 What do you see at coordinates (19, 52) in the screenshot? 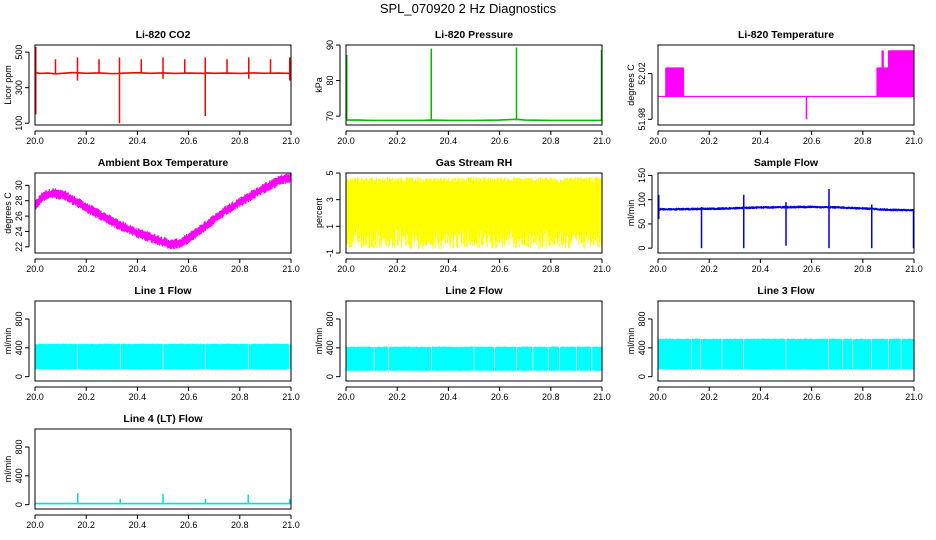
I see `y-tick-label: 500` at bounding box center [19, 52].